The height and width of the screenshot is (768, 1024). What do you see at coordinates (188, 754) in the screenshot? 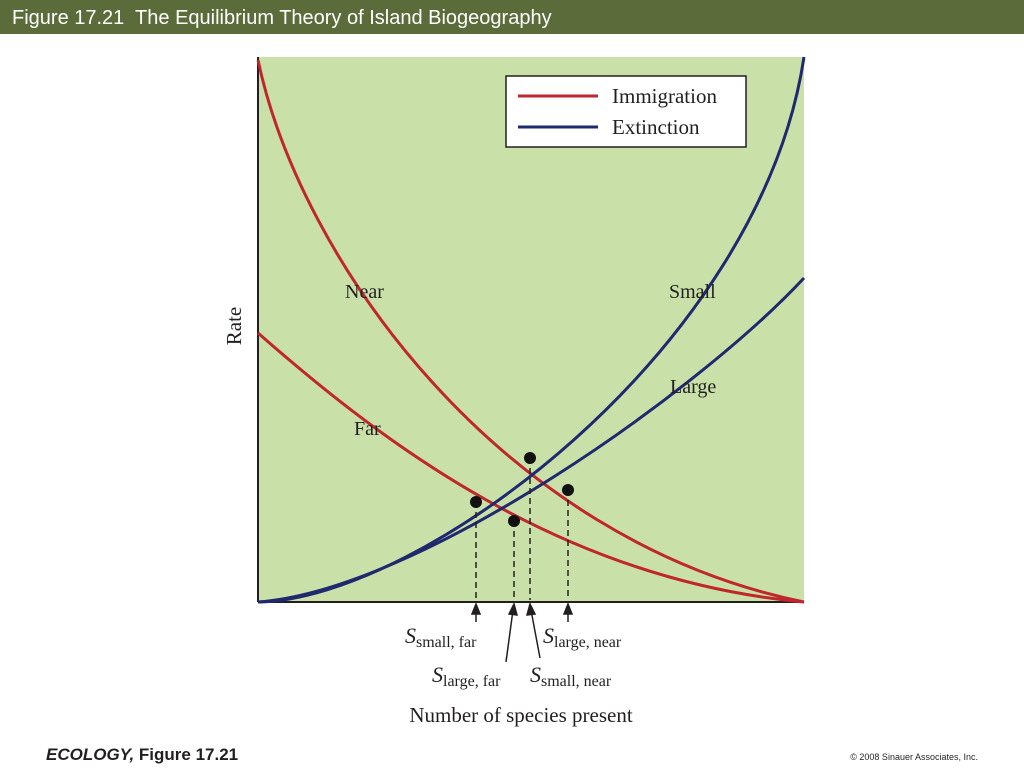
I see `footer-figure: Figure 17.21` at bounding box center [188, 754].